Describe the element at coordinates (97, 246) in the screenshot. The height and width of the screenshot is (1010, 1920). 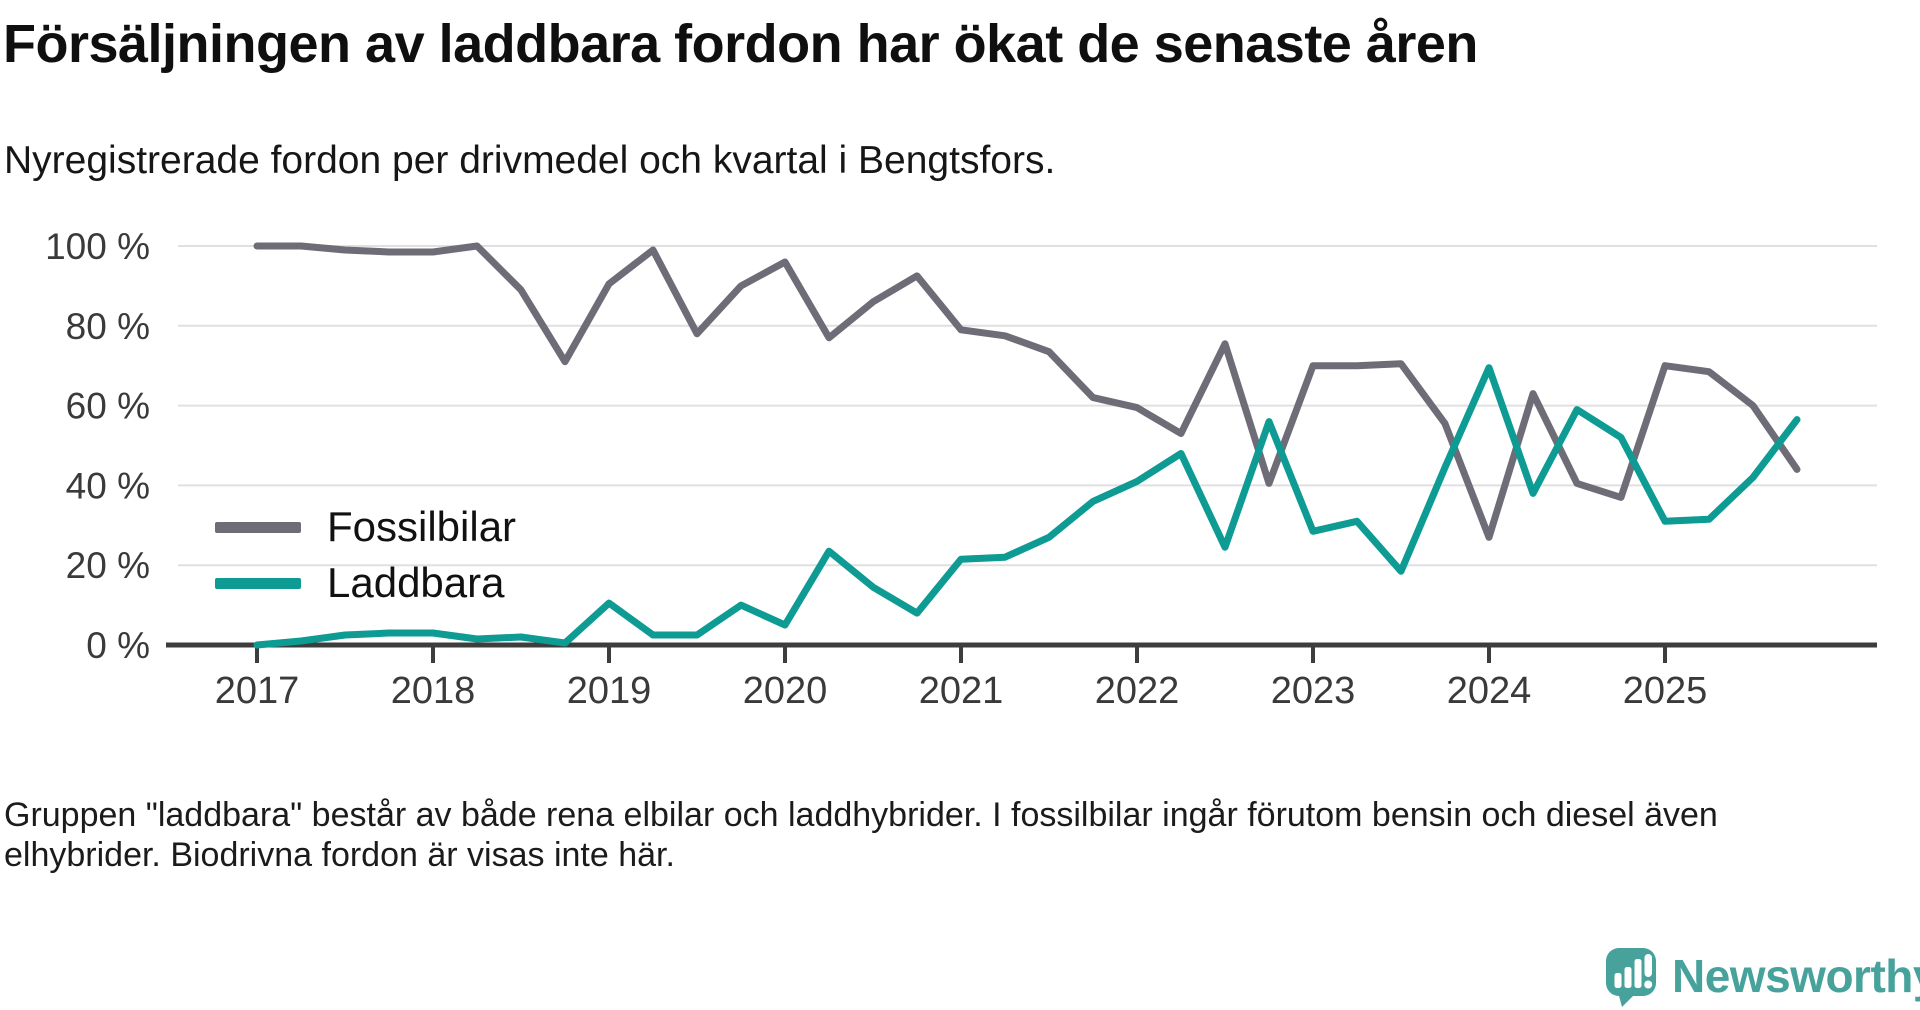
I see `y-axis-label-100: 100 %` at that location.